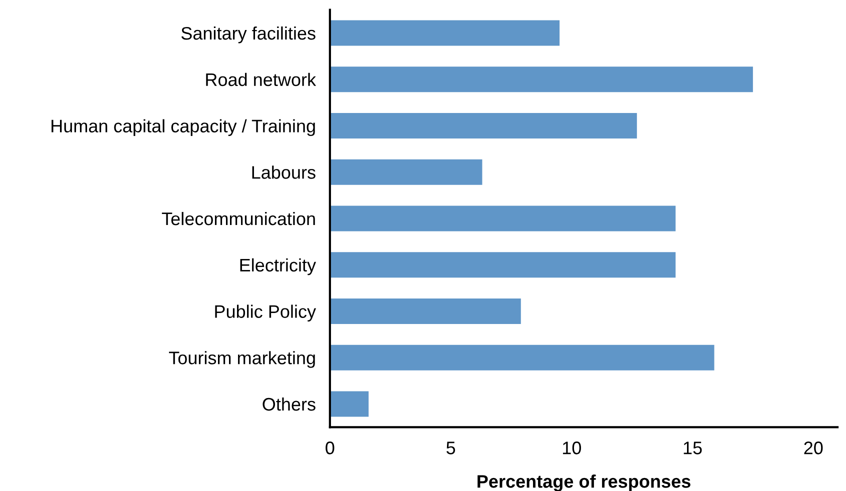  Describe the element at coordinates (584, 482) in the screenshot. I see `x-axis-title: Percentage of responses` at that location.